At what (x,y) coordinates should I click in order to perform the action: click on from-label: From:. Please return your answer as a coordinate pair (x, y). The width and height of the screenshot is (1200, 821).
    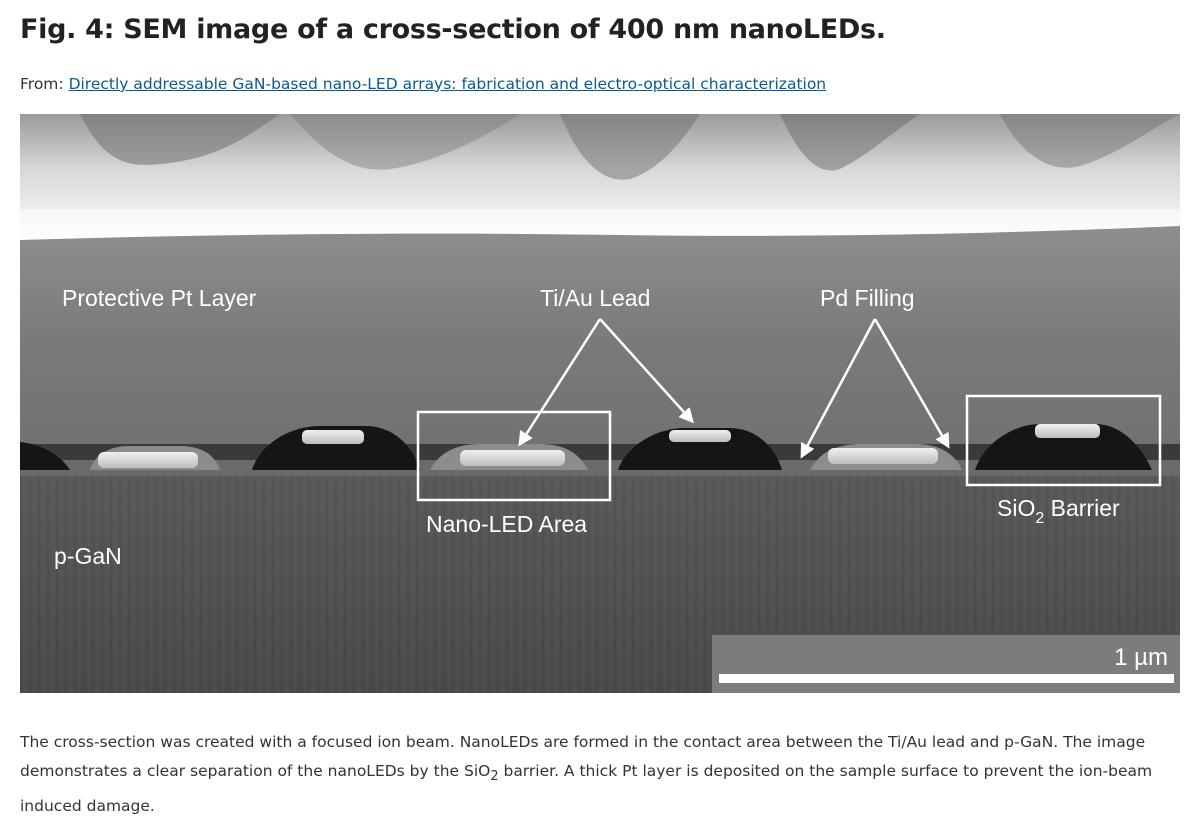
    Looking at the image, I should click on (42, 84).